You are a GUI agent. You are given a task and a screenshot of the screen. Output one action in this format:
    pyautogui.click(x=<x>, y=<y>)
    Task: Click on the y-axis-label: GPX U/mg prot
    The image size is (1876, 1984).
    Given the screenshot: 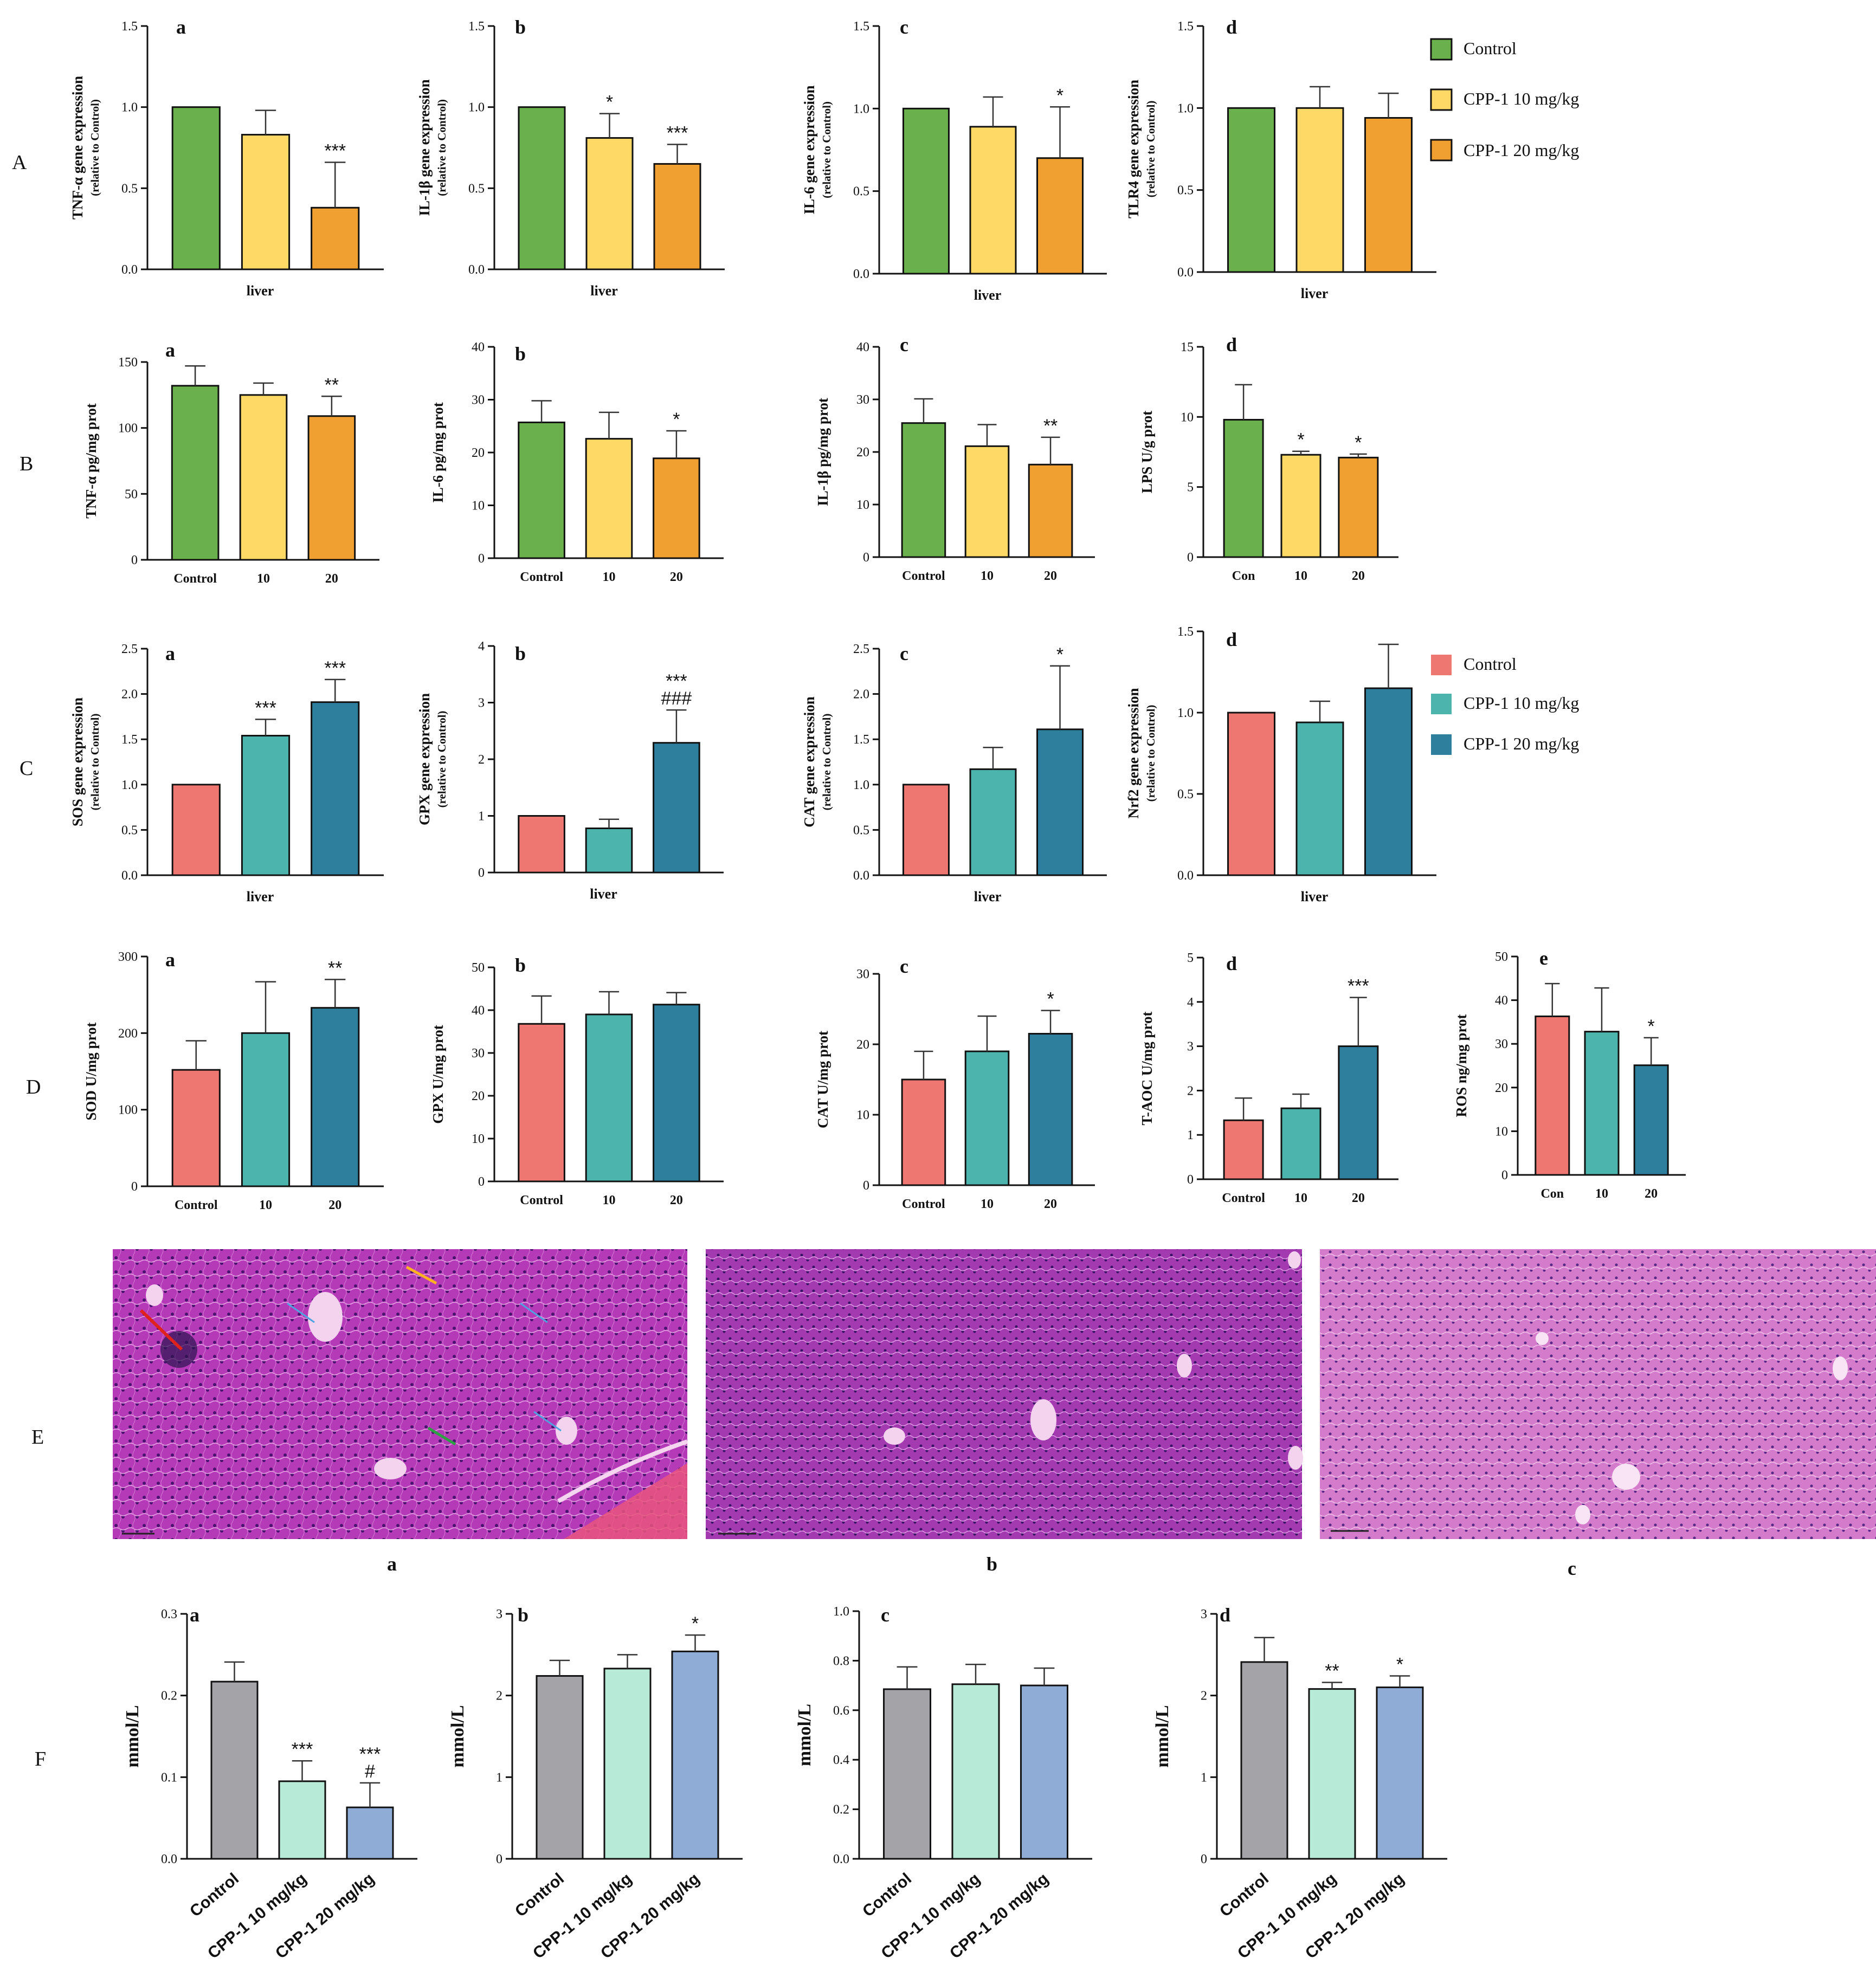 What is the action you would take?
    pyautogui.click(x=438, y=1074)
    